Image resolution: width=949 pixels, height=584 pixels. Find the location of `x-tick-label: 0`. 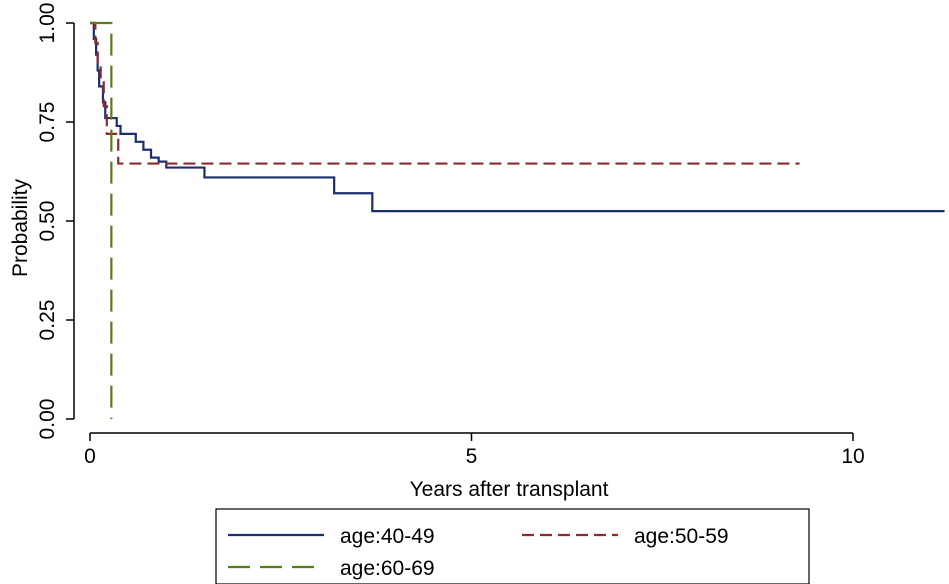

x-tick-label: 0 is located at coordinates (90, 456).